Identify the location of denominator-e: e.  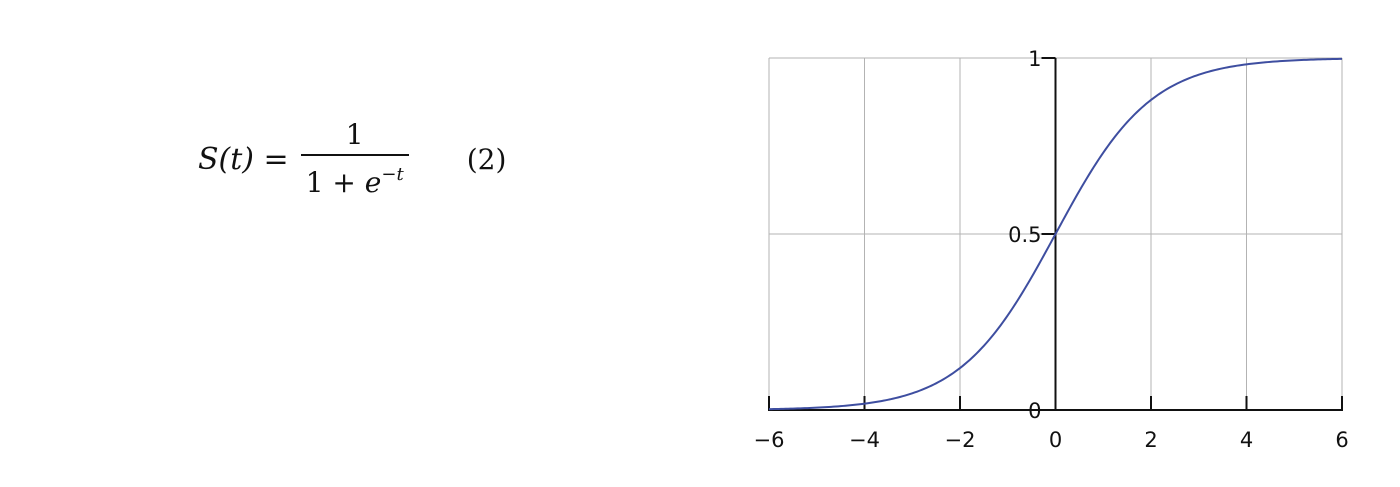
(373, 182).